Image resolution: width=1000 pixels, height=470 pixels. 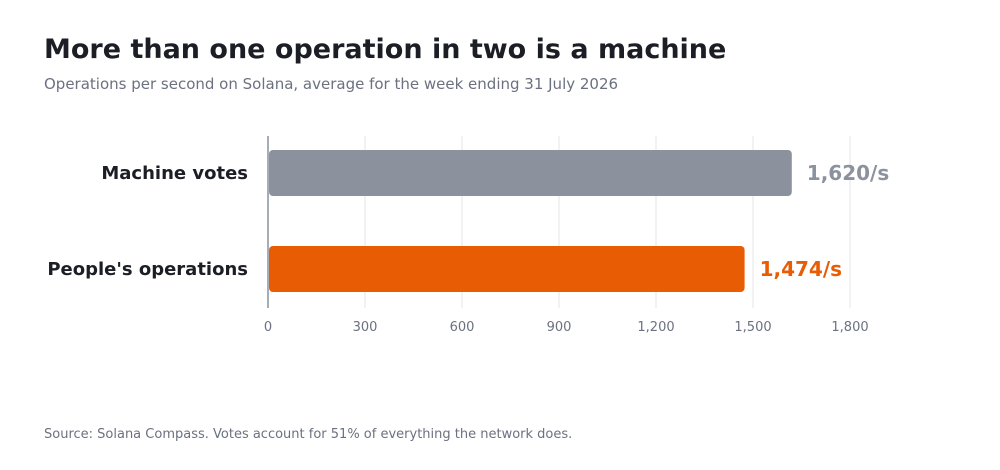 What do you see at coordinates (268, 327) in the screenshot?
I see `x-tick-label: 0` at bounding box center [268, 327].